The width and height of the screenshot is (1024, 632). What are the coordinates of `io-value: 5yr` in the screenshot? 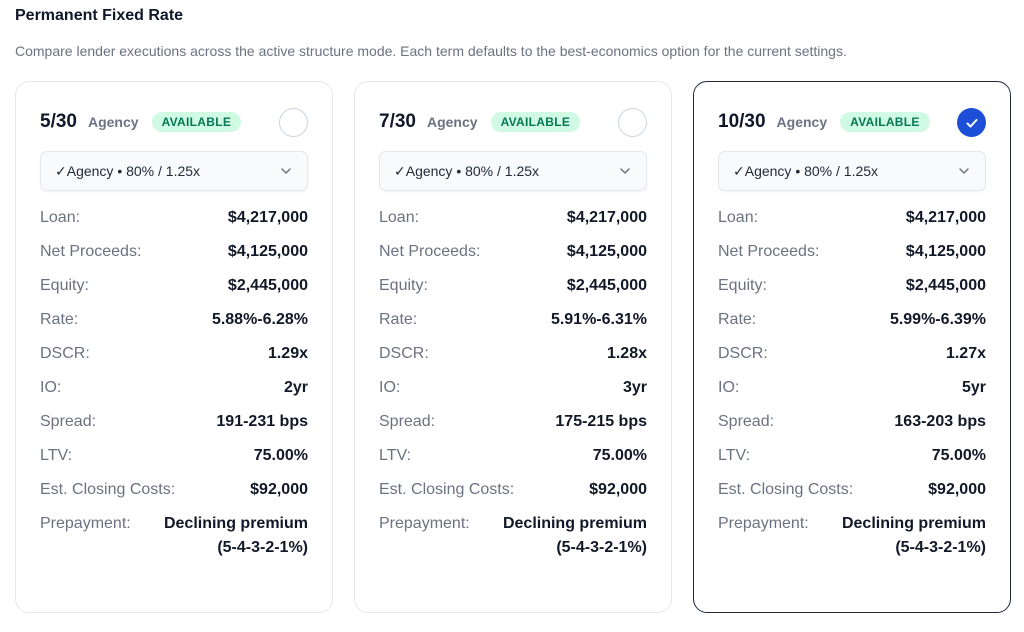 It's located at (973, 387).